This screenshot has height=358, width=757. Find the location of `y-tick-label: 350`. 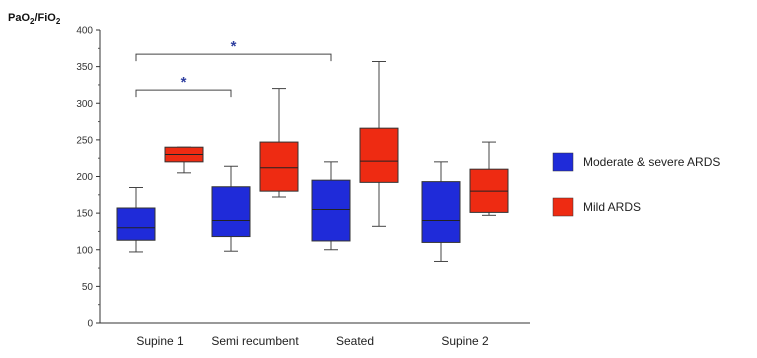

y-tick-label: 350 is located at coordinates (84, 67).